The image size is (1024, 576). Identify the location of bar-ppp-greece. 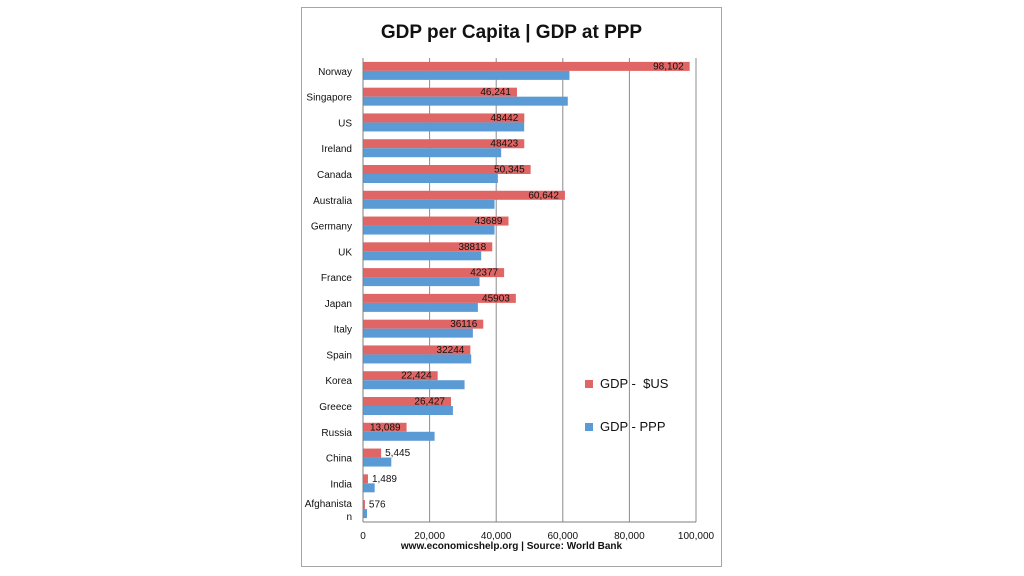
(408, 410).